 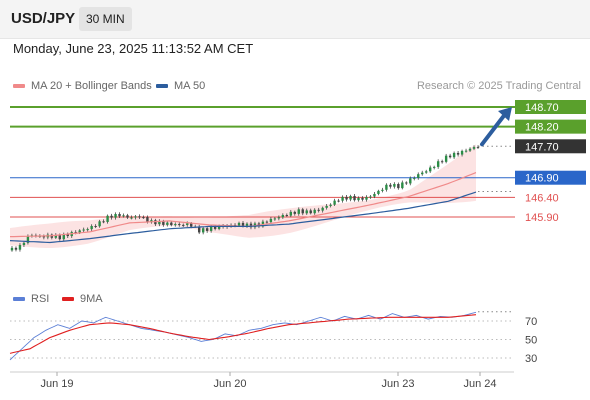 What do you see at coordinates (82, 86) in the screenshot?
I see `legend-ma20: MA 20 + Bollinger Bands` at bounding box center [82, 86].